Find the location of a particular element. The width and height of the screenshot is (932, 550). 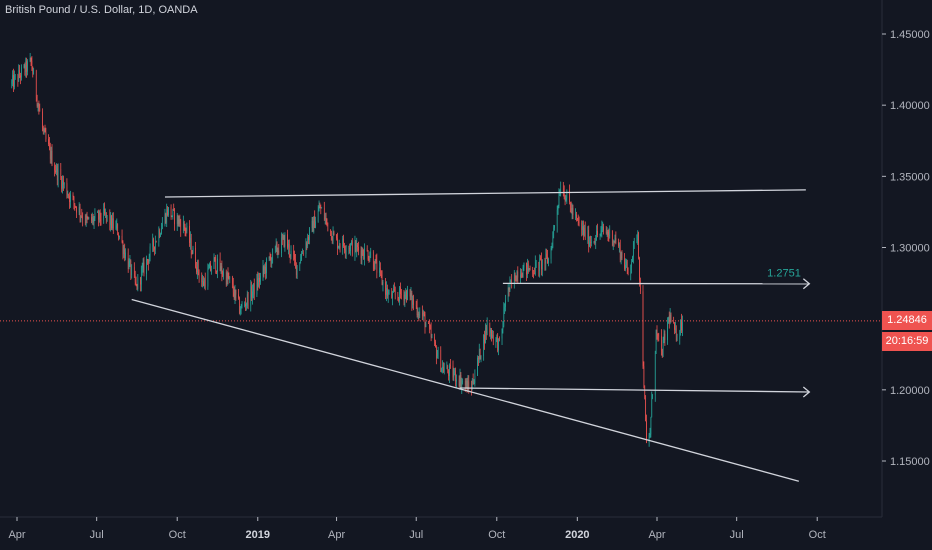

x-tick-label: Apr is located at coordinates (16, 535).